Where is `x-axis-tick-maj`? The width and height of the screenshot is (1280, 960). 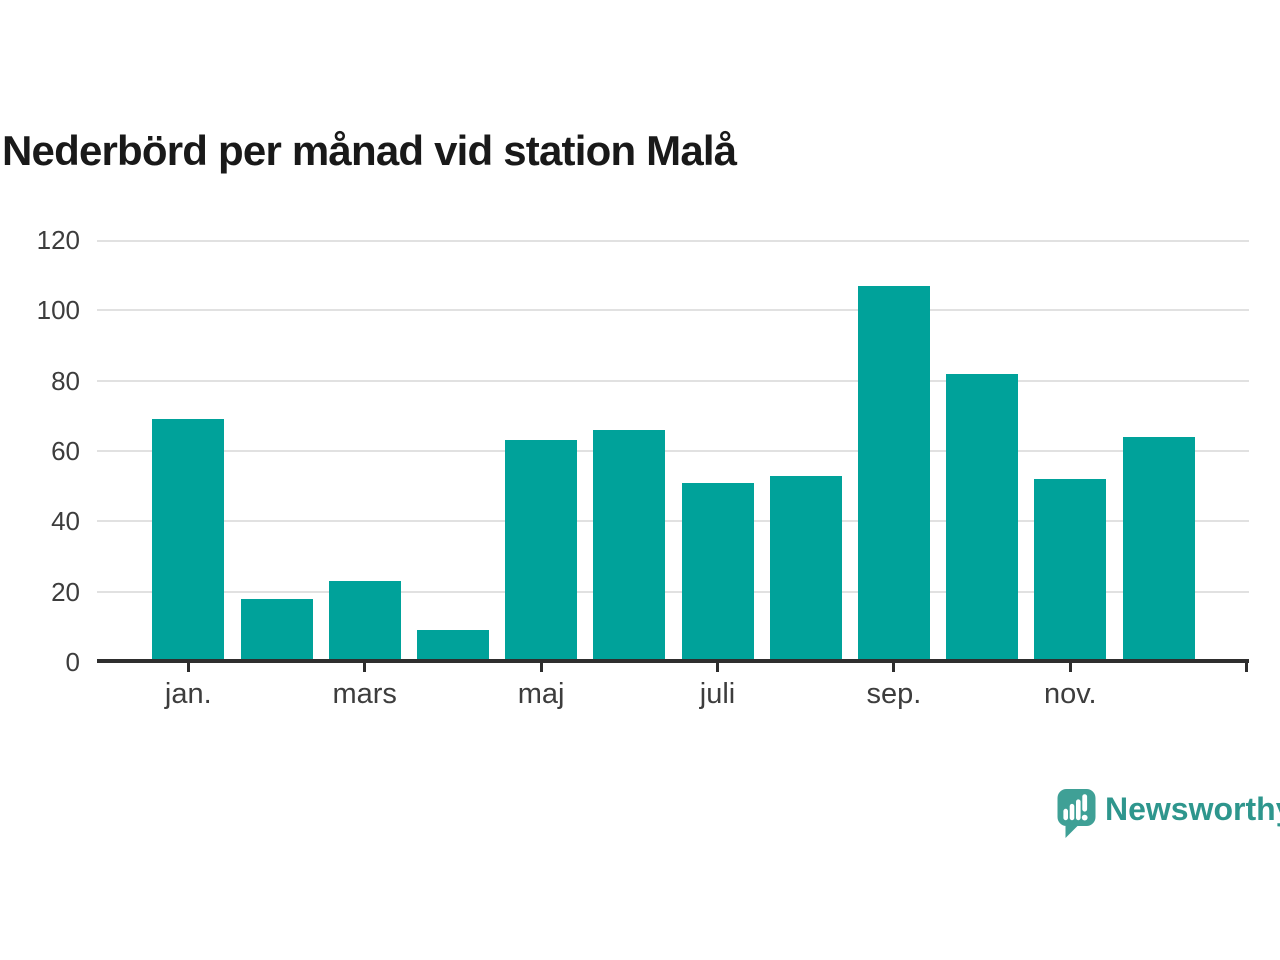
x-axis-tick-maj is located at coordinates (541, 667).